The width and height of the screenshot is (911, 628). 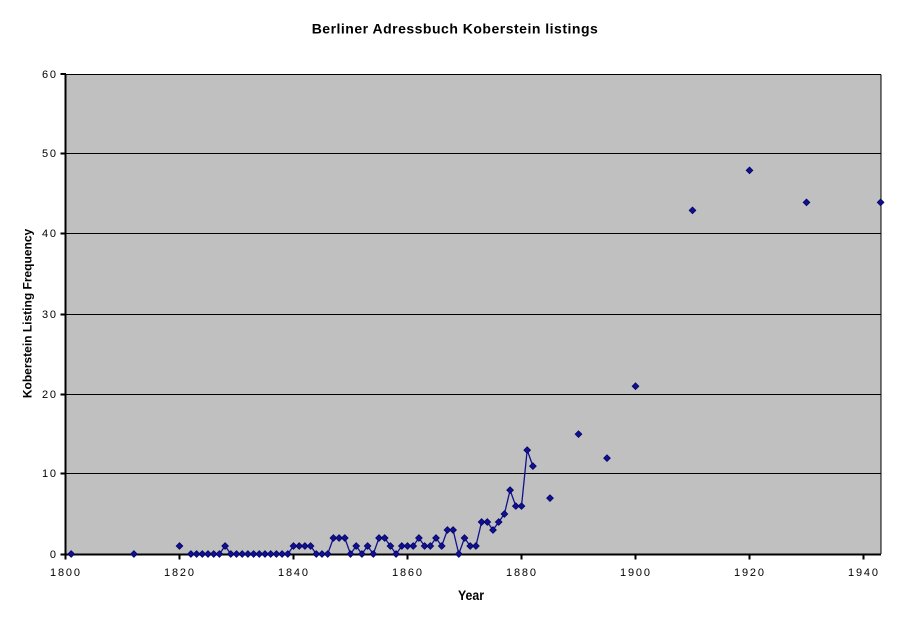 What do you see at coordinates (471, 595) in the screenshot?
I see `svg-text: Year` at bounding box center [471, 595].